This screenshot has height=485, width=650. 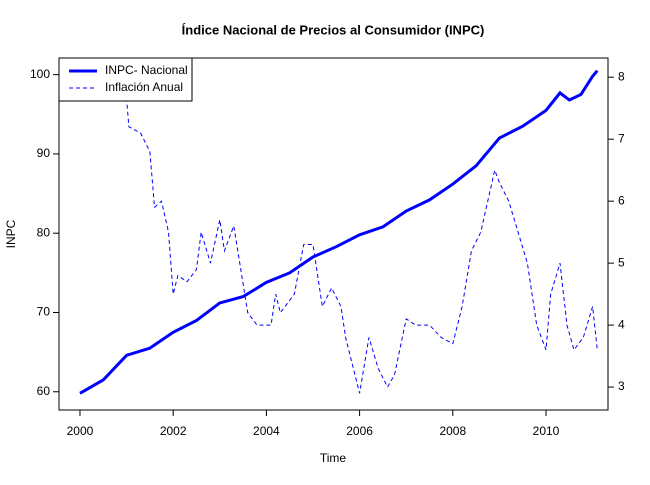 What do you see at coordinates (80, 431) in the screenshot?
I see `x-tick-label: 2000` at bounding box center [80, 431].